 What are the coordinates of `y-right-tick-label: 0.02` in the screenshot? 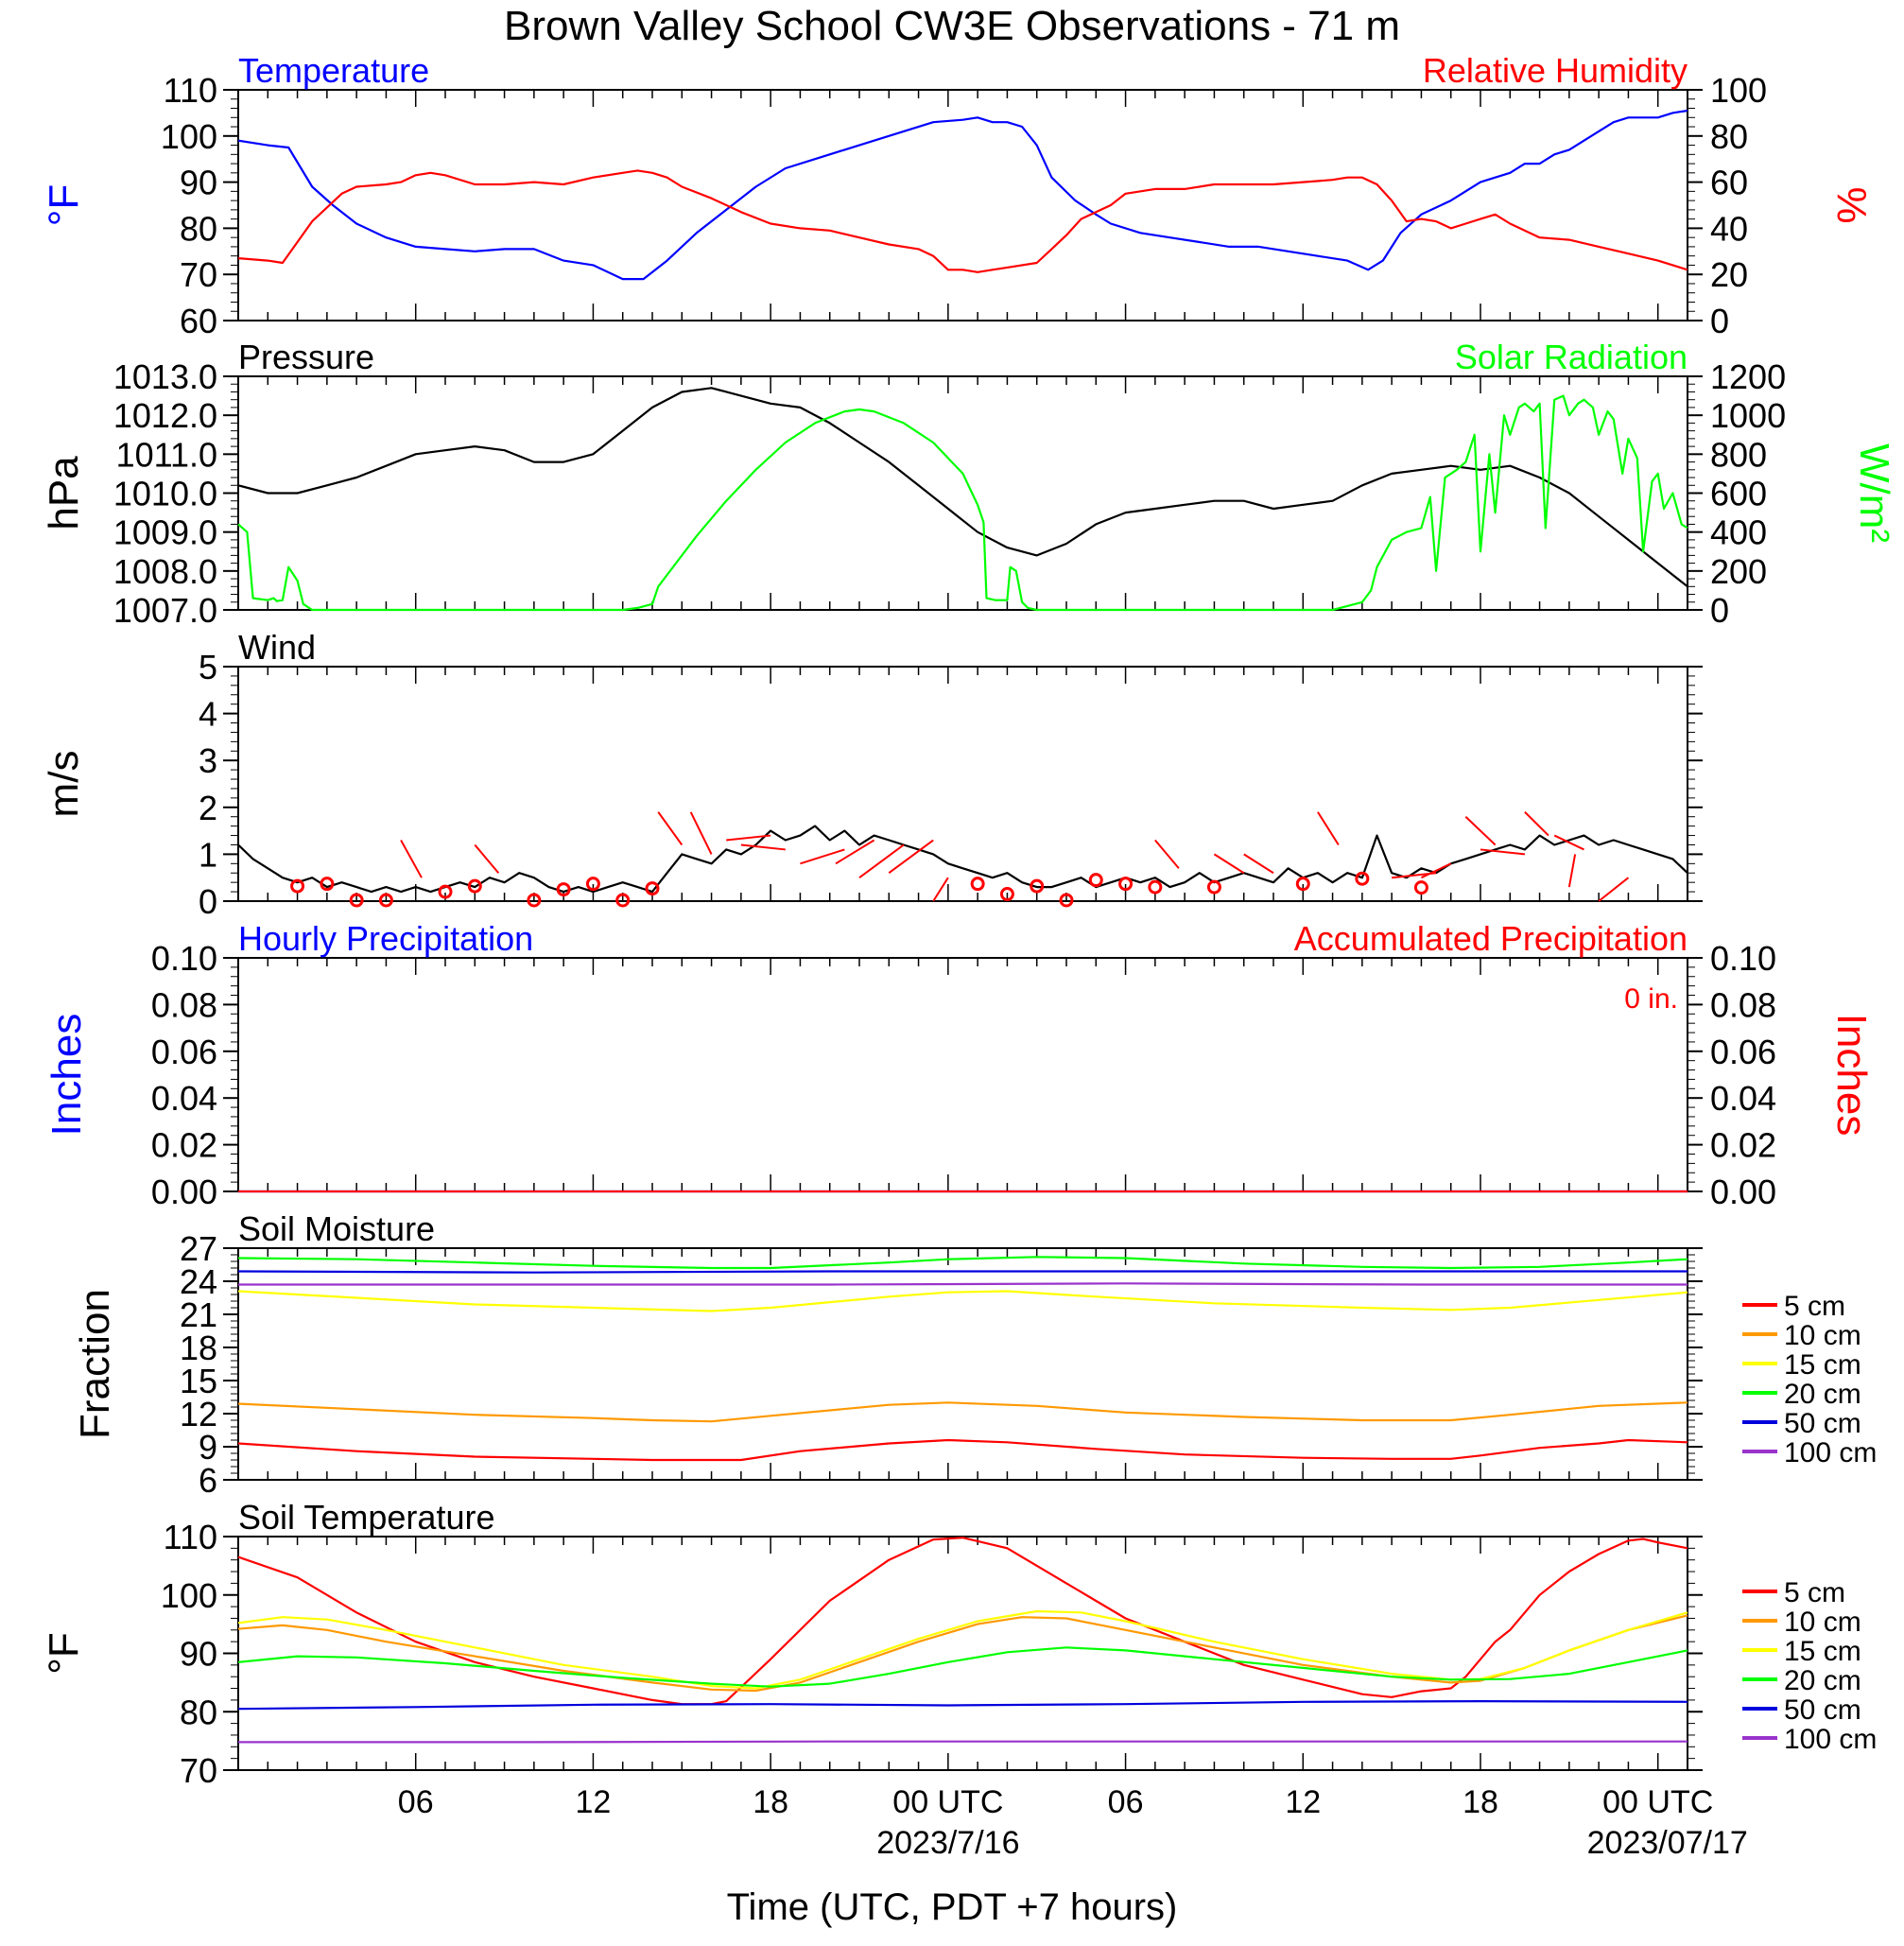 It's located at (1743, 1146).